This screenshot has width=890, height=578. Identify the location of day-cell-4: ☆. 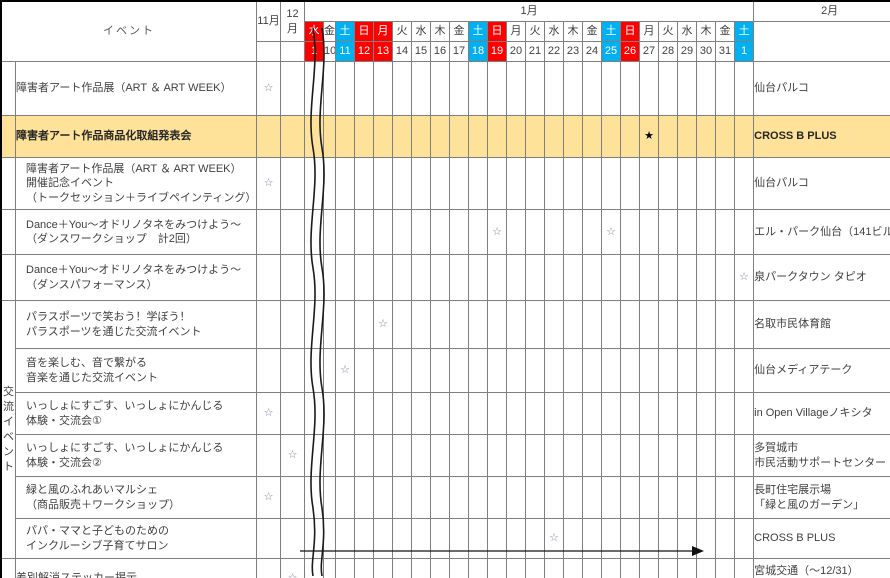
(383, 325).